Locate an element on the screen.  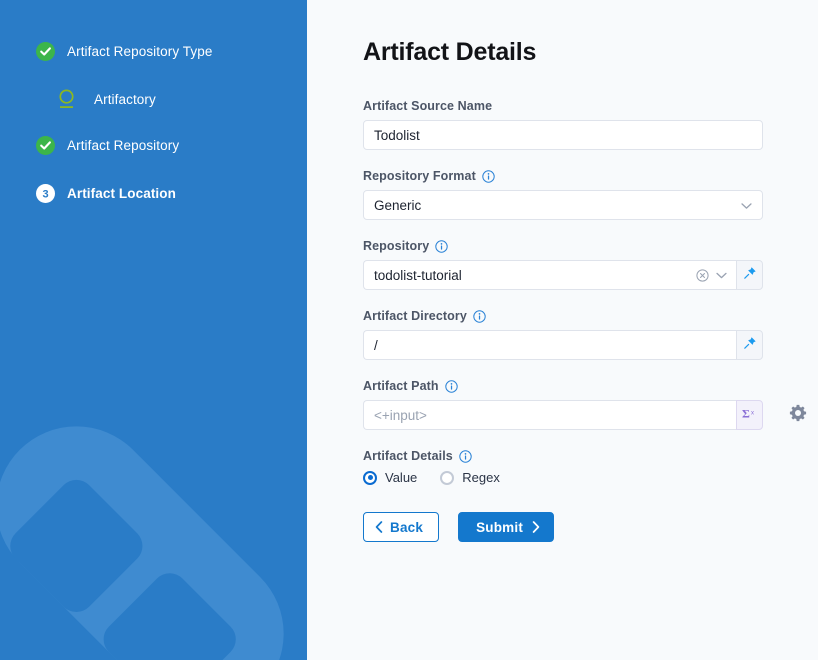
field-label: Repository Format is located at coordinates (590, 176).